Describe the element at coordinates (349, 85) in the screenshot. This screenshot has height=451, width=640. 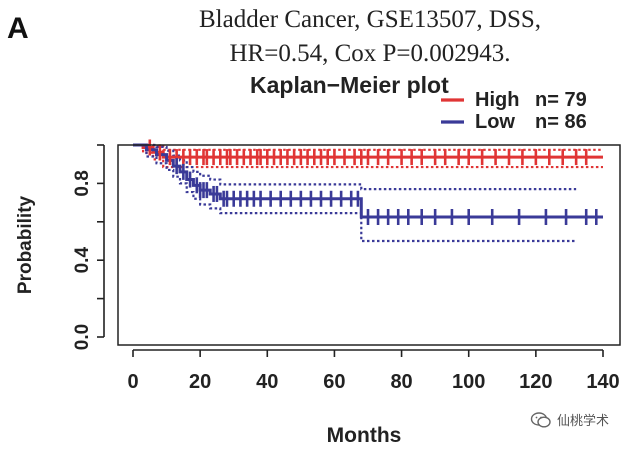
I see `plot-title: Kaplan−Meier plot` at that location.